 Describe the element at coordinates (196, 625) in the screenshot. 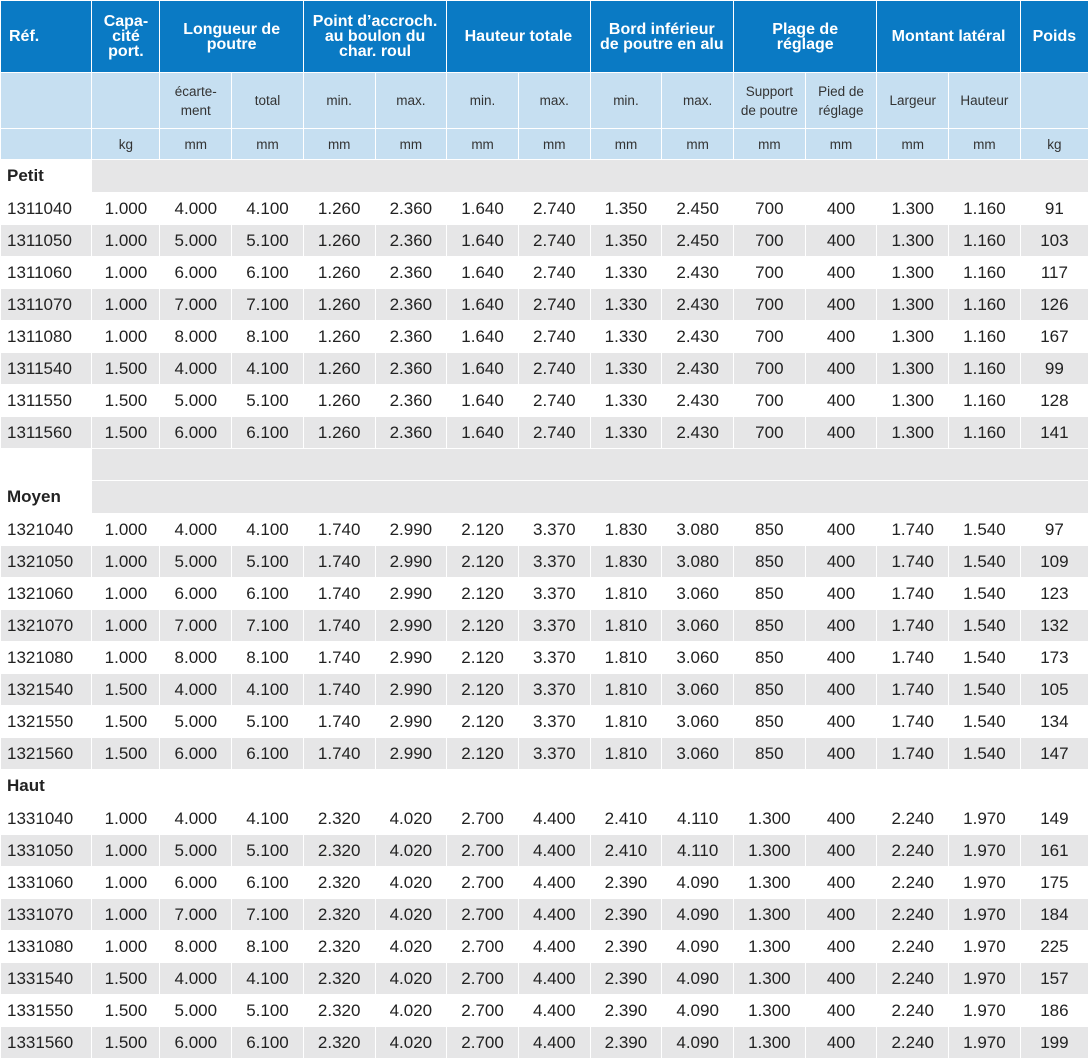

I see `value-cell: 7.000` at that location.